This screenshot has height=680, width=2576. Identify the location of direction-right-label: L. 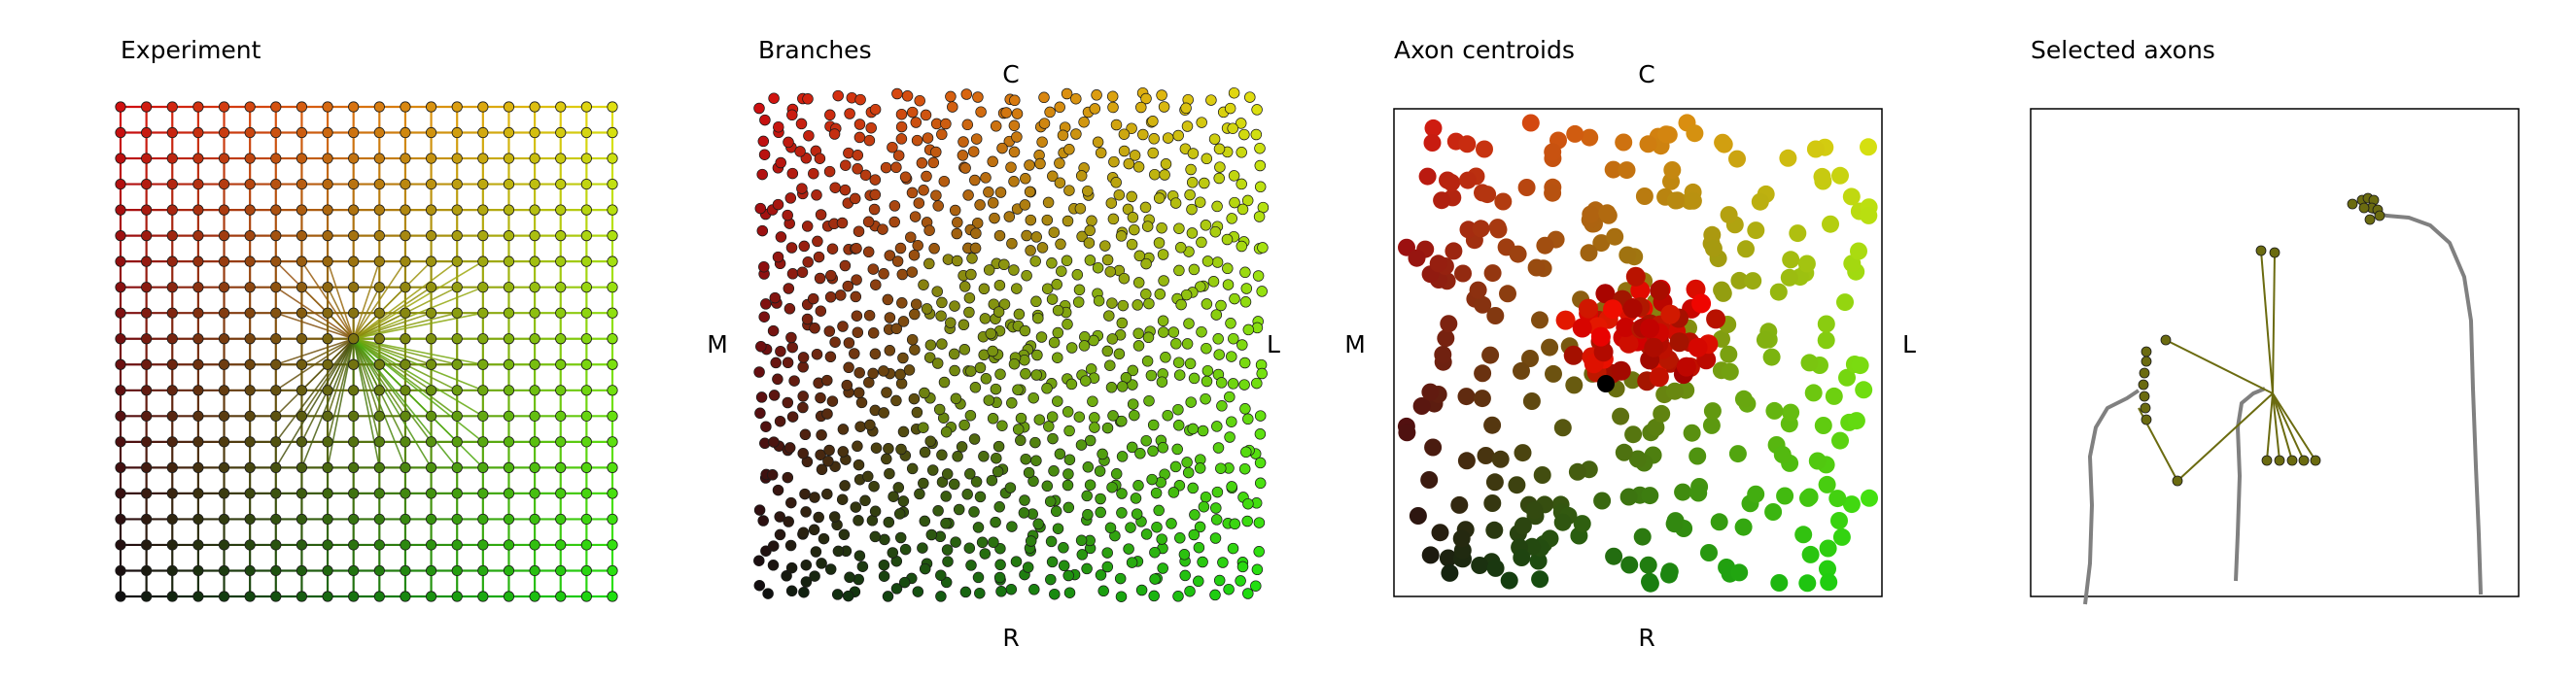
(1274, 344).